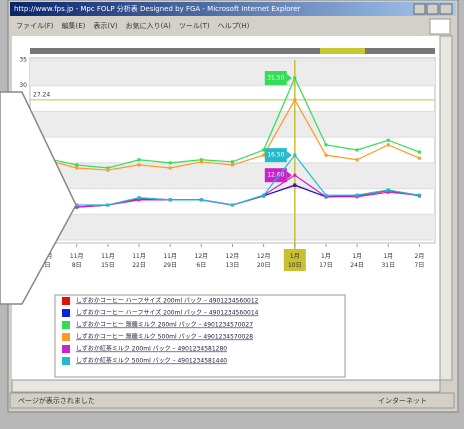 The width and height of the screenshot is (464, 429). Describe the element at coordinates (326, 261) in the screenshot. I see `x-tick-label: 1月 17日` at that location.